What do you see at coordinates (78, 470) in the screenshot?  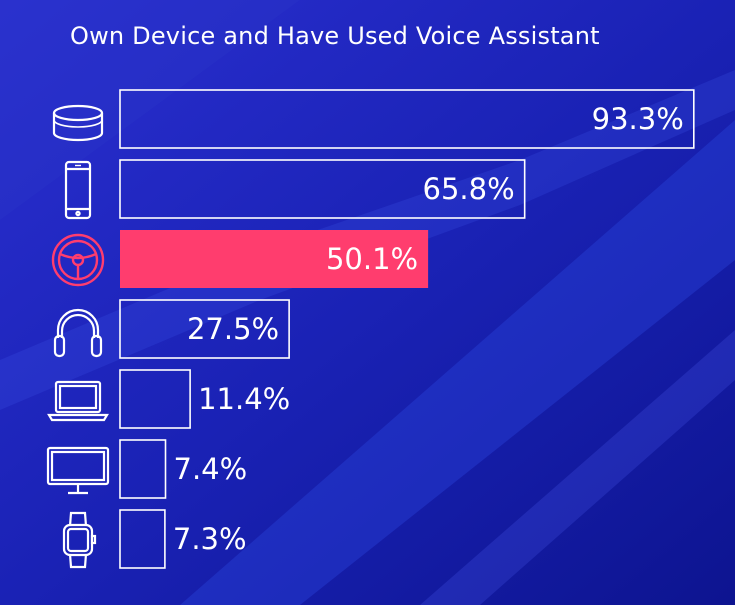 I see `monitor-icon` at bounding box center [78, 470].